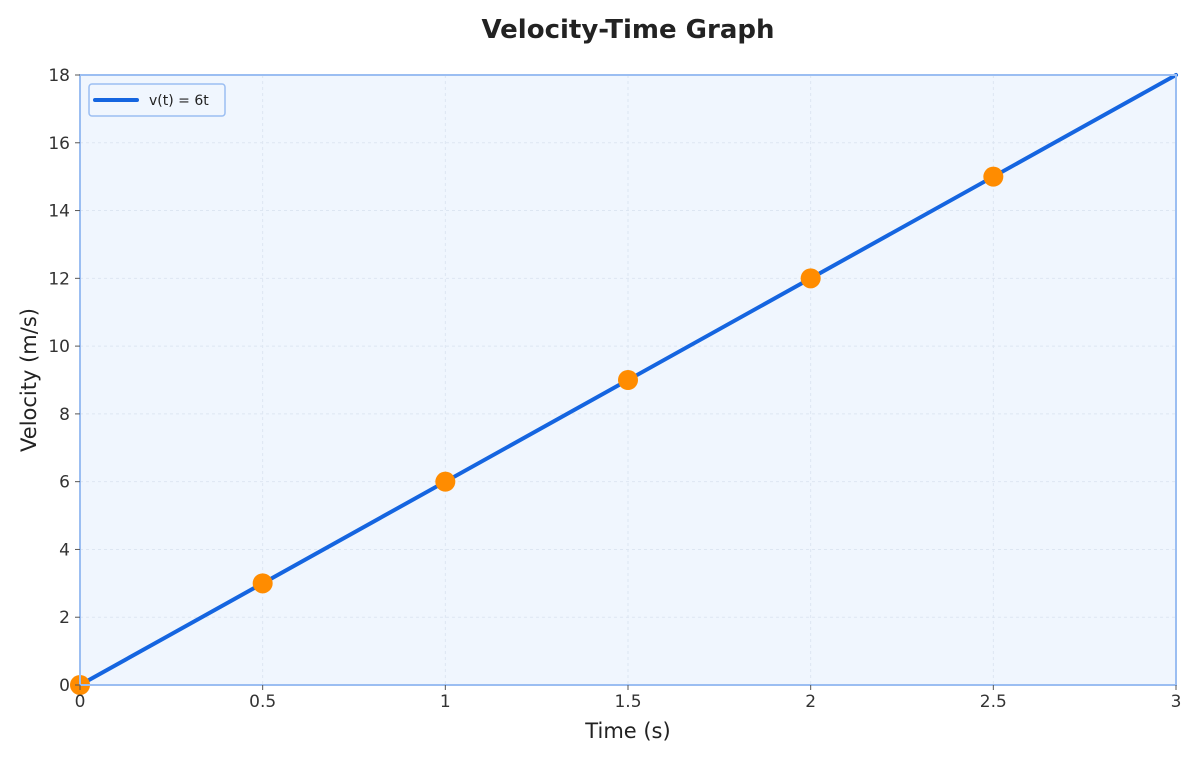  Describe the element at coordinates (64, 483) in the screenshot. I see `y-tick-label: 6` at that location.